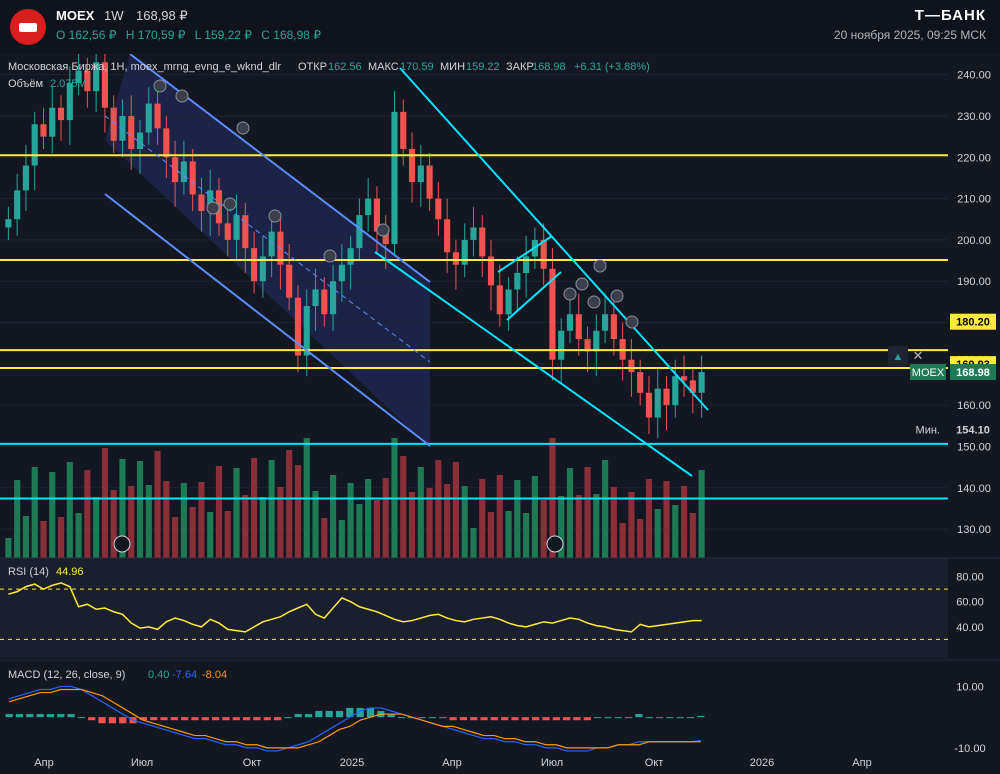 This screenshot has width=1000, height=774. Describe the element at coordinates (898, 356) in the screenshot. I see `alert-bell-icon` at that location.